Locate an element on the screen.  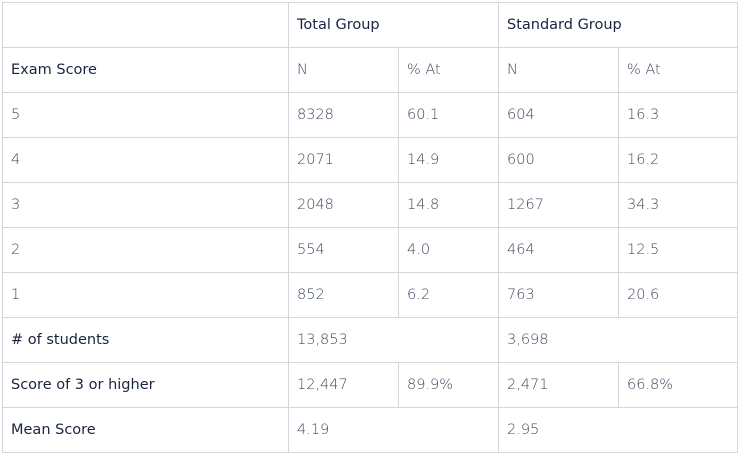
table-row: 3 2048 14.8 1267 34.3 is located at coordinates (370, 205).